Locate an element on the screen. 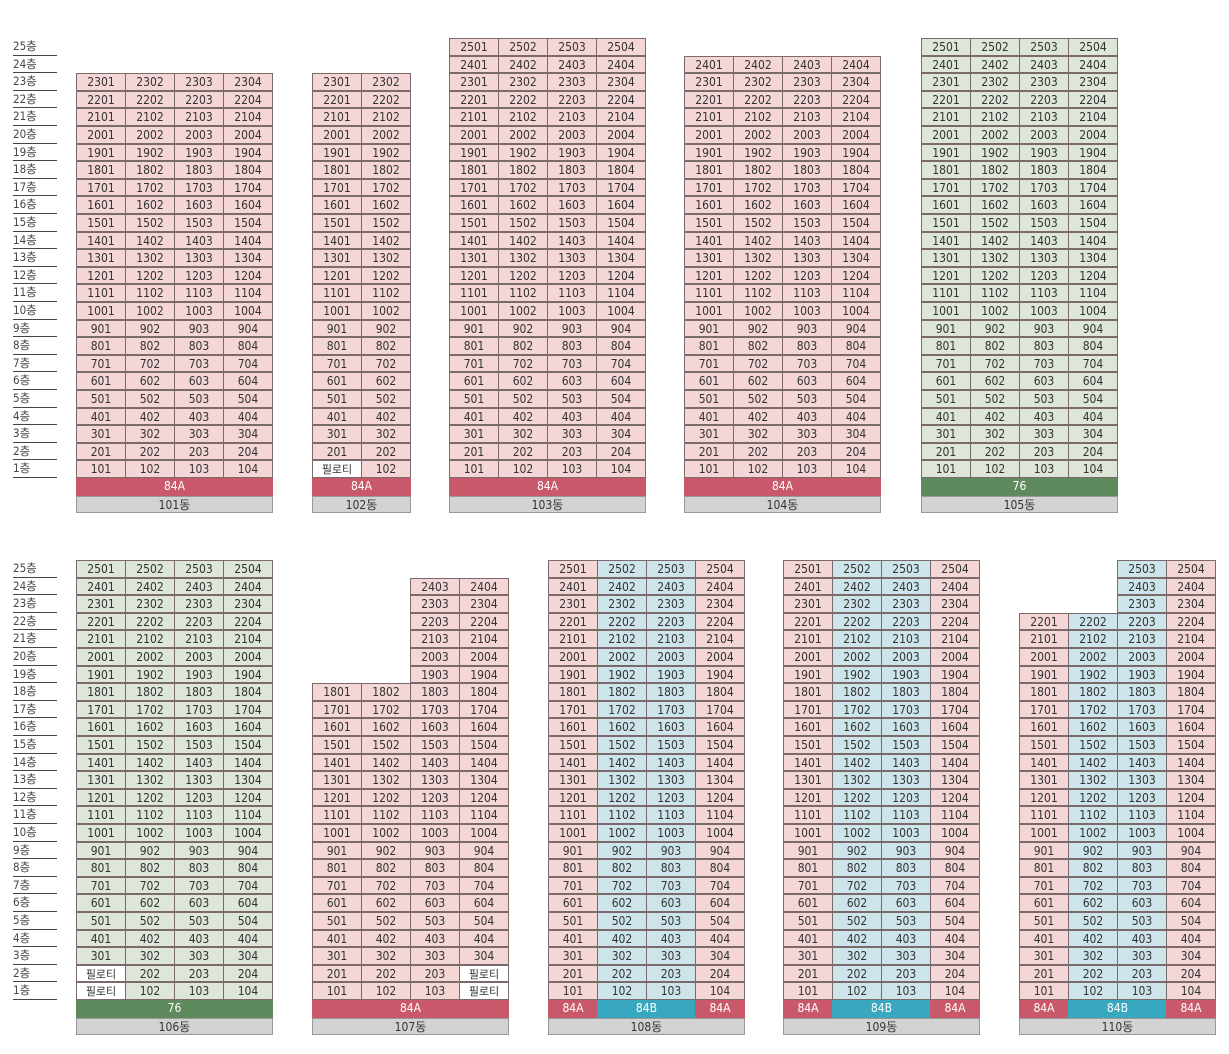 This screenshot has width=1229, height=1054. unit-cell: 2403 is located at coordinates (807, 64).